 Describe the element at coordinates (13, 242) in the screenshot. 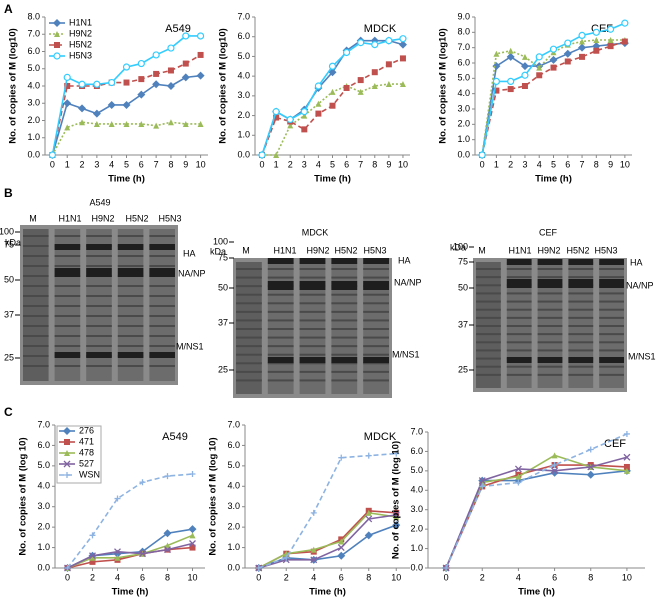

I see `gel-unit: kDa` at that location.